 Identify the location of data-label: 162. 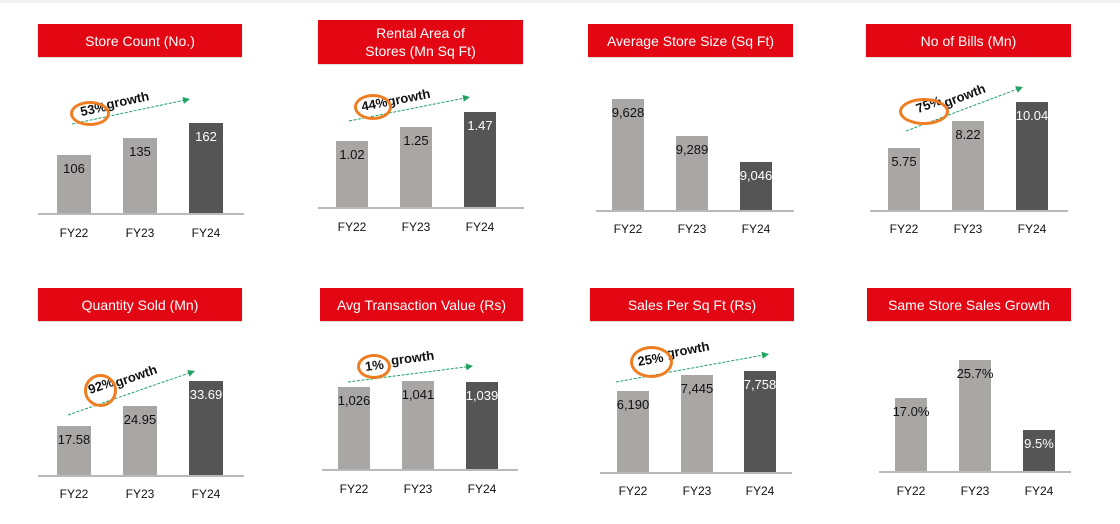
(206, 136).